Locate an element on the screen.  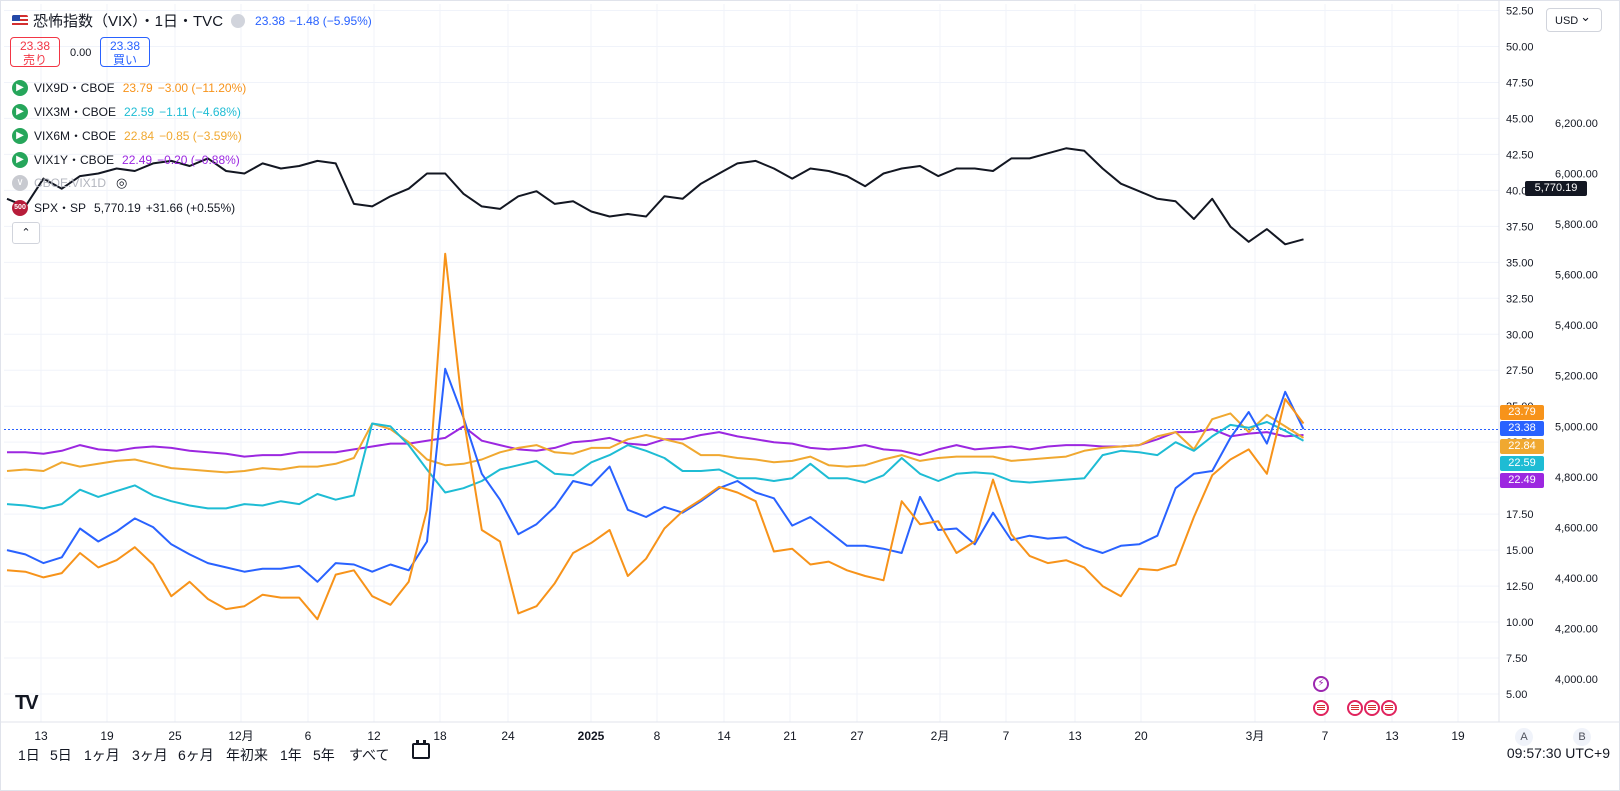
legend-row-vix1y: ▶ VIX1Y・CBOE 22.49 −0.20 (−0.88%) is located at coordinates (126, 159).